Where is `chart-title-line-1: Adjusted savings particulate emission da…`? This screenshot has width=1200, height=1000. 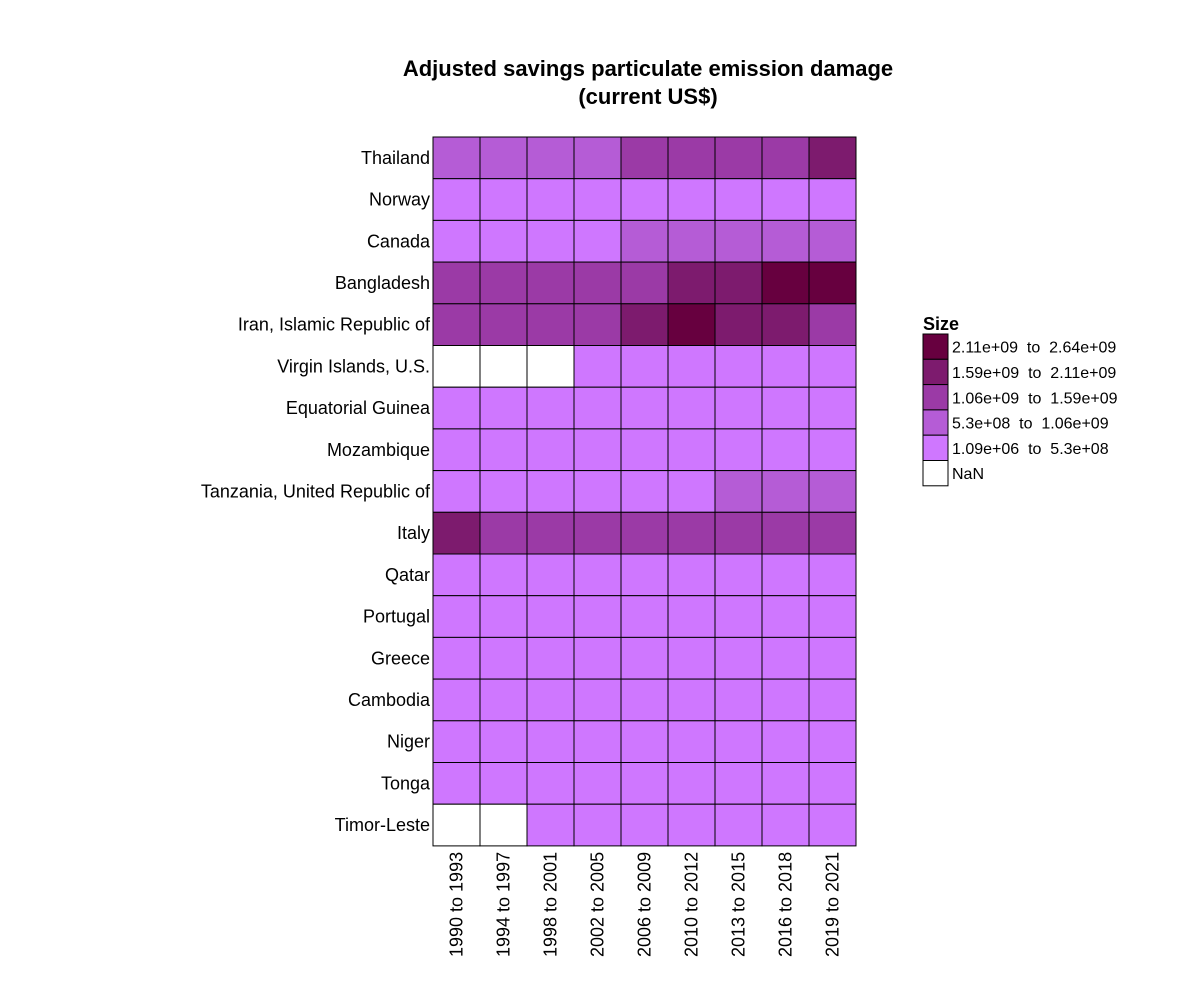 chart-title-line-1: Adjusted savings particulate emission da… is located at coordinates (648, 68).